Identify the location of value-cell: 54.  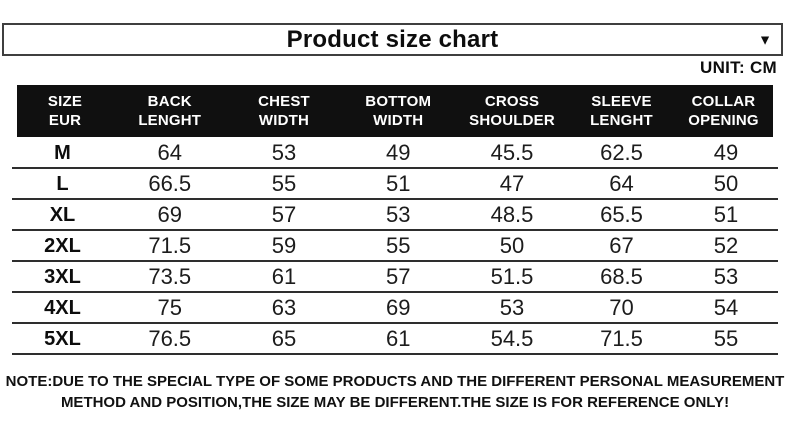
(726, 307).